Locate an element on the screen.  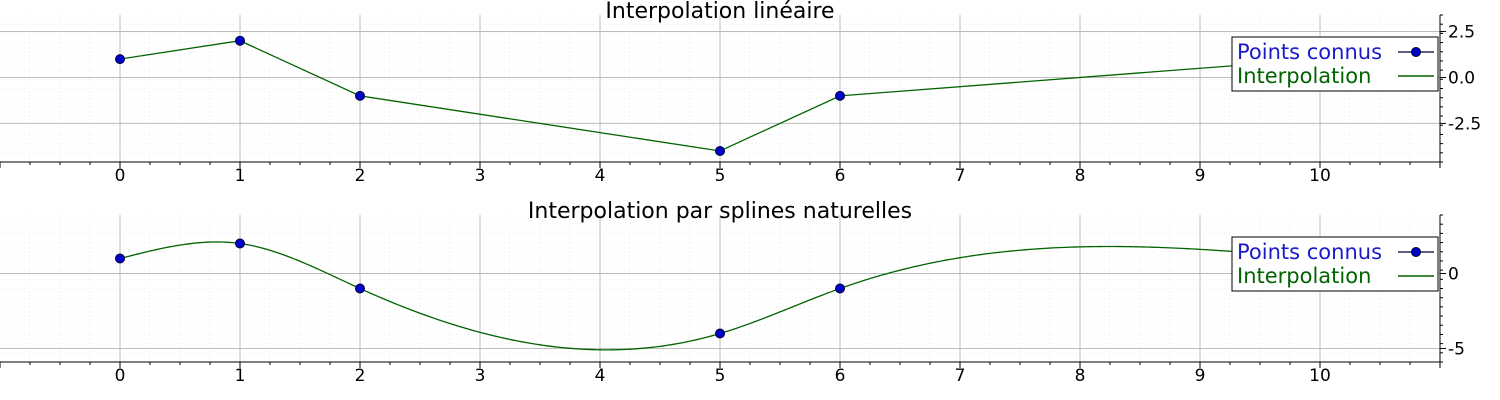
y-tick-label: -5 is located at coordinates (1456, 350).